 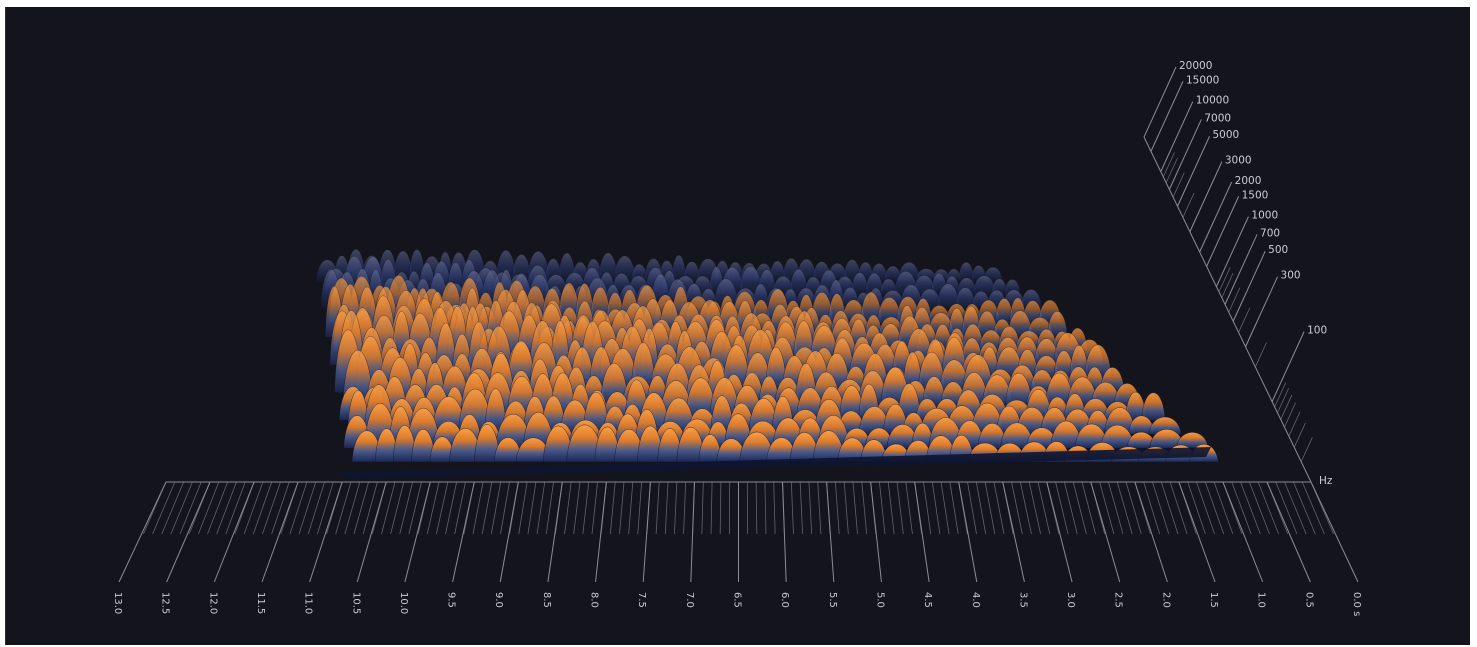 What do you see at coordinates (212, 603) in the screenshot?
I see `time-tick-label: 12.0` at bounding box center [212, 603].